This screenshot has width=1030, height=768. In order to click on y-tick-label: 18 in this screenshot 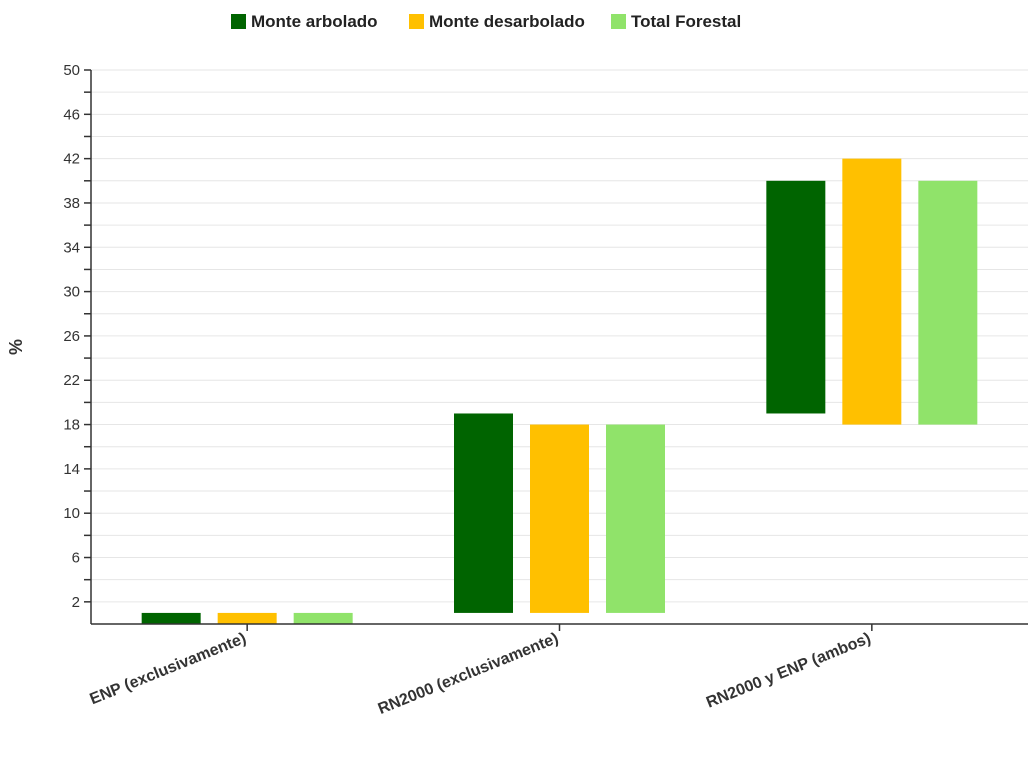, I will do `click(71, 425)`.